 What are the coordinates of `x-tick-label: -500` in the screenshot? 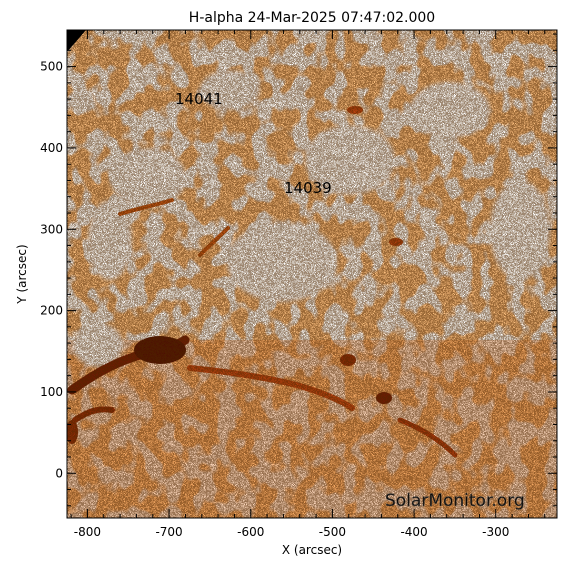 It's located at (332, 532).